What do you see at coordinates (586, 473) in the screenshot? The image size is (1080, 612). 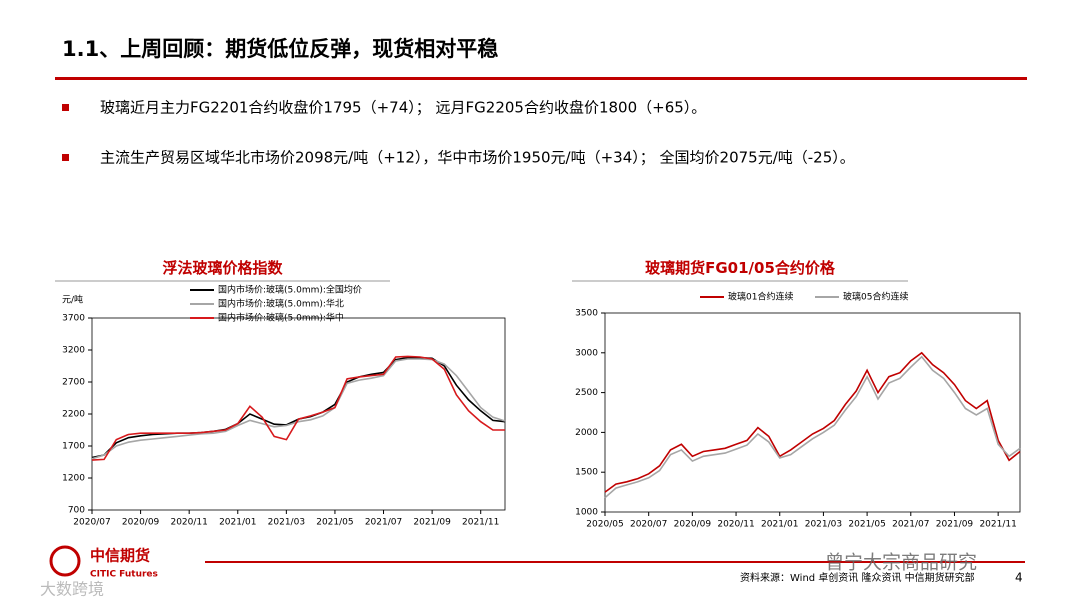 I see `y-tick-label: 1500` at bounding box center [586, 473].